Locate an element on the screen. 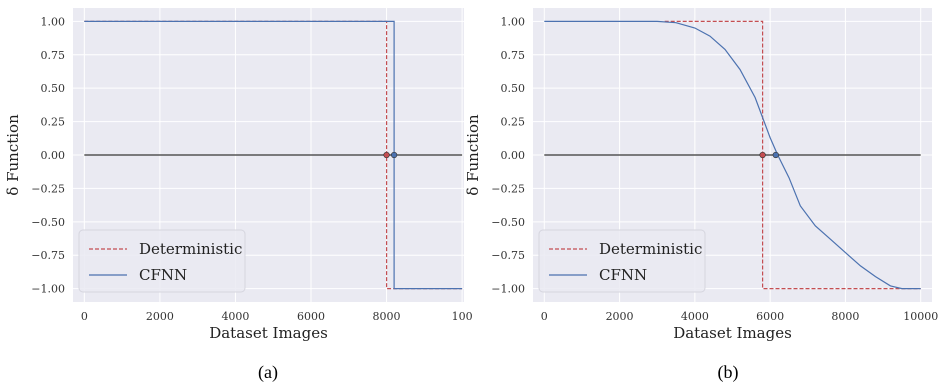  chart-caption: (b) is located at coordinates (728, 372).